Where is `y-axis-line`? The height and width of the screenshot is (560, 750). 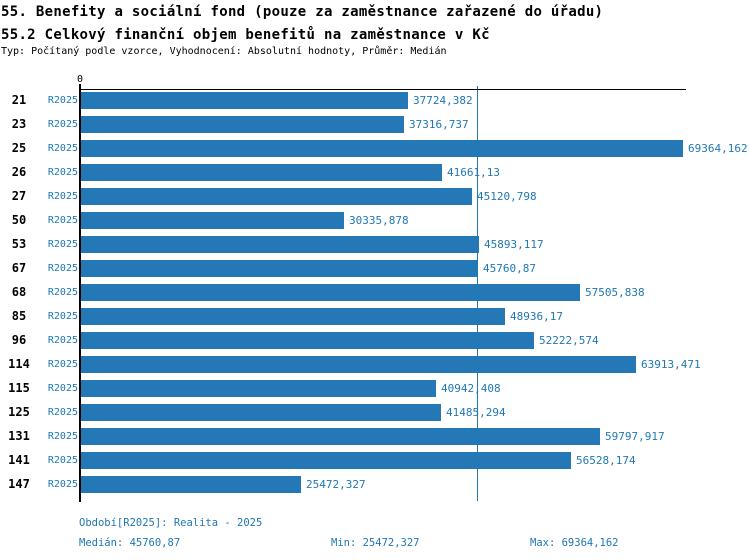 y-axis-line is located at coordinates (80, 293).